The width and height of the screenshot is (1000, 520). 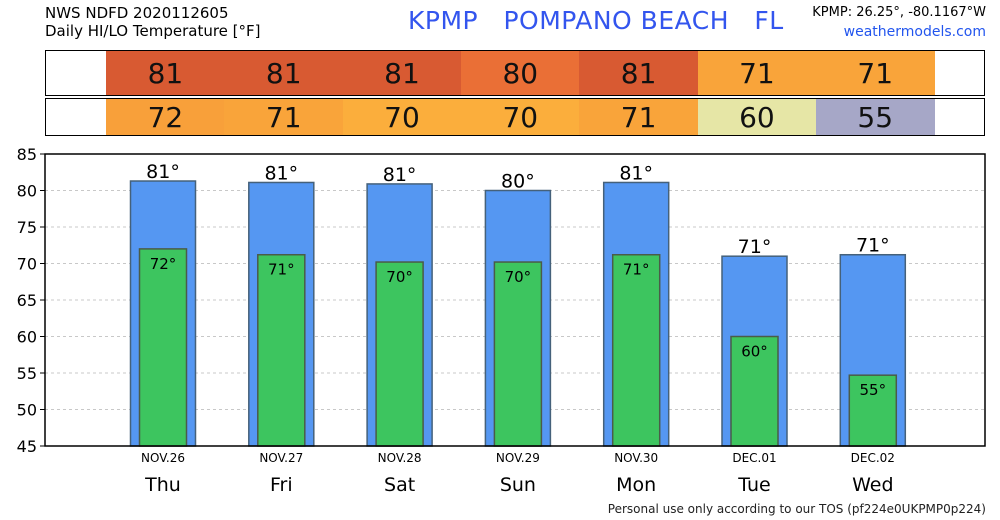 What do you see at coordinates (636, 458) in the screenshot?
I see `x-date-label: NOV.30` at bounding box center [636, 458].